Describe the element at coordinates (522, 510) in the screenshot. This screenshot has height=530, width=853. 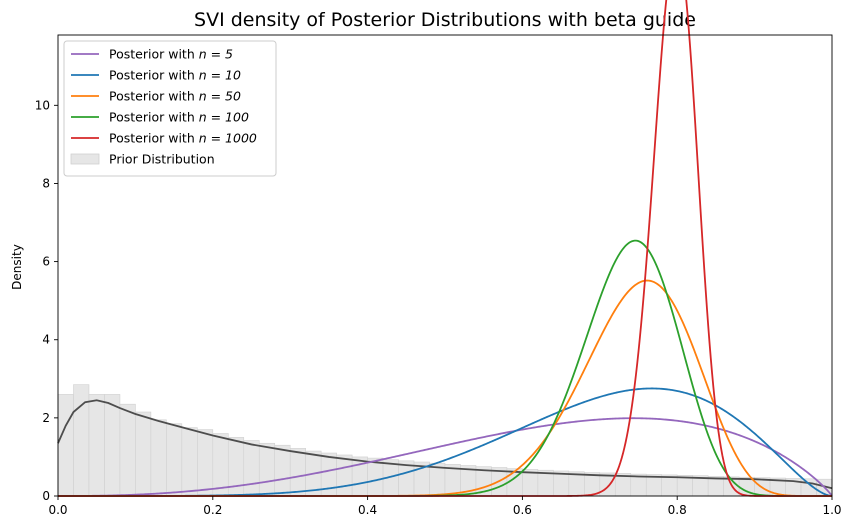
I see `x-tick-label: 0.6` at that location.